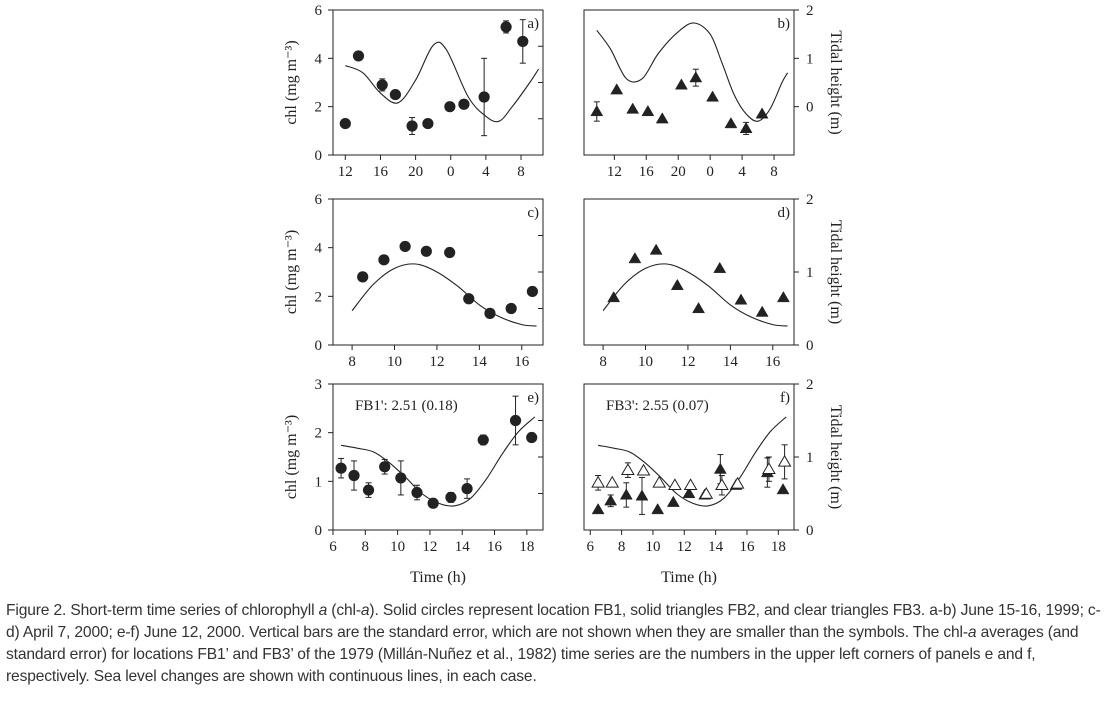  I want to click on panel-a: 12 16 20 0 4 8 0 2 4 6 chl (mg m⁻³) a), so click(413, 91).